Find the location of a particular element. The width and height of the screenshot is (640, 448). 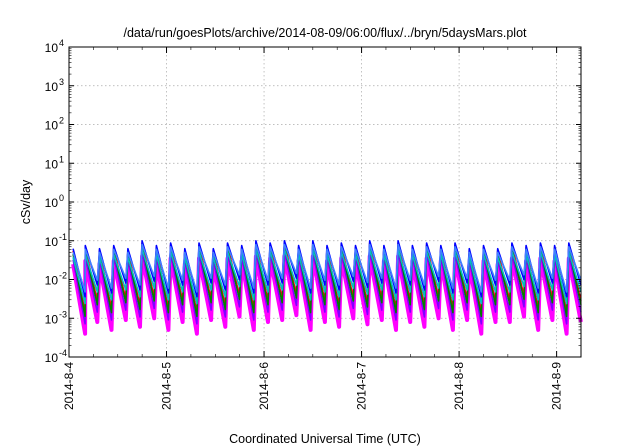

y-tick-exponent: -2 is located at coordinates (63, 276).